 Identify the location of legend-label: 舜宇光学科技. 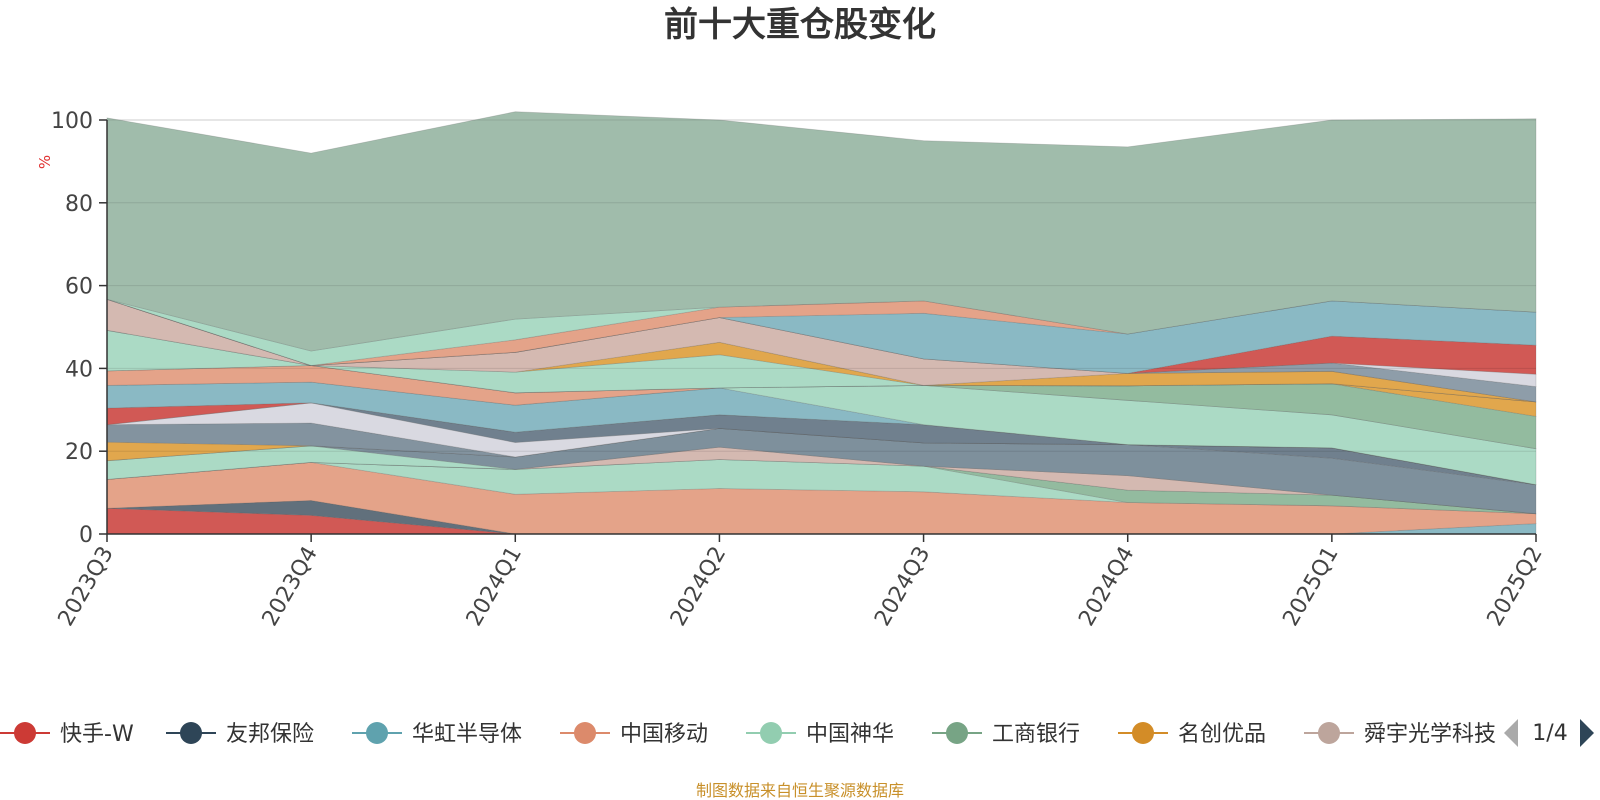
(1430, 734).